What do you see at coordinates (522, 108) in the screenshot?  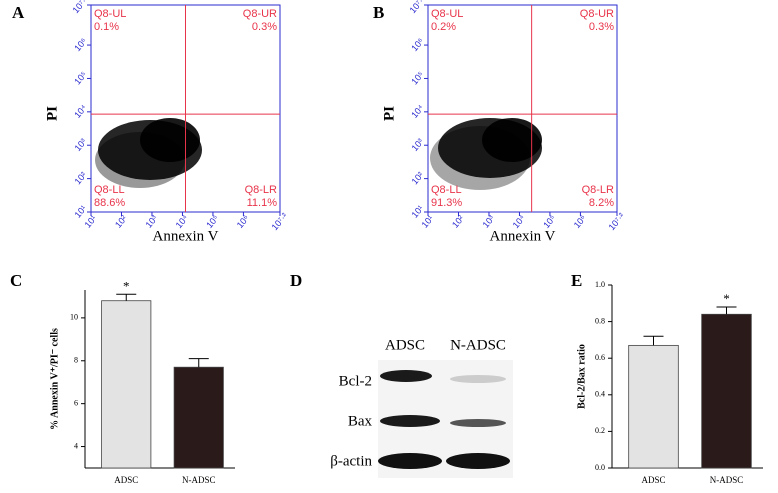 I see `plot-frame` at bounding box center [522, 108].